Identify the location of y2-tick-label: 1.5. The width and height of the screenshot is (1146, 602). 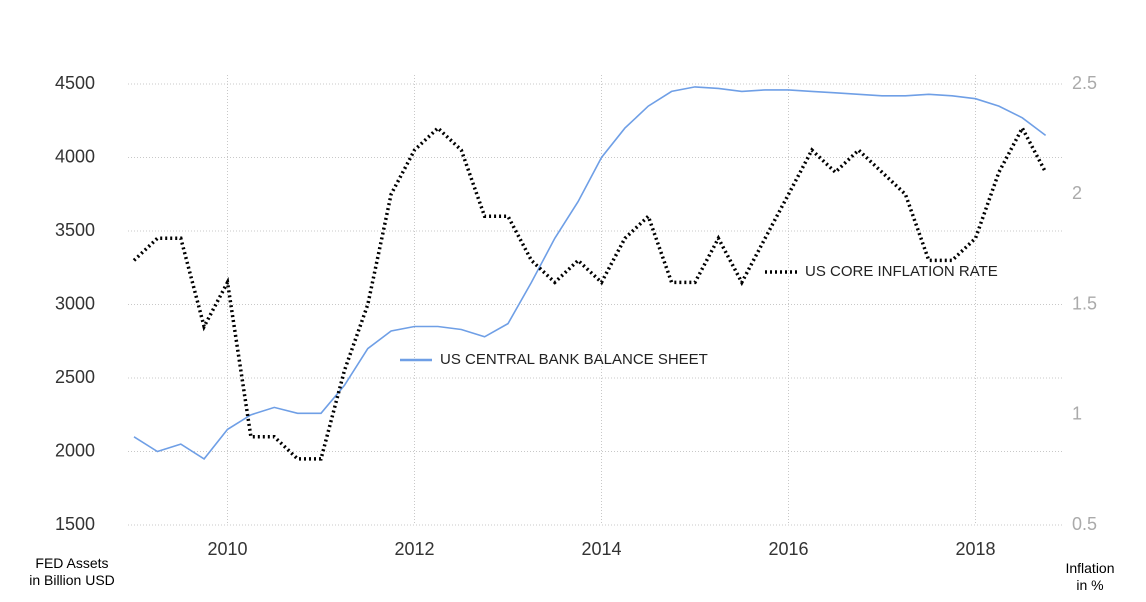
(1084, 303).